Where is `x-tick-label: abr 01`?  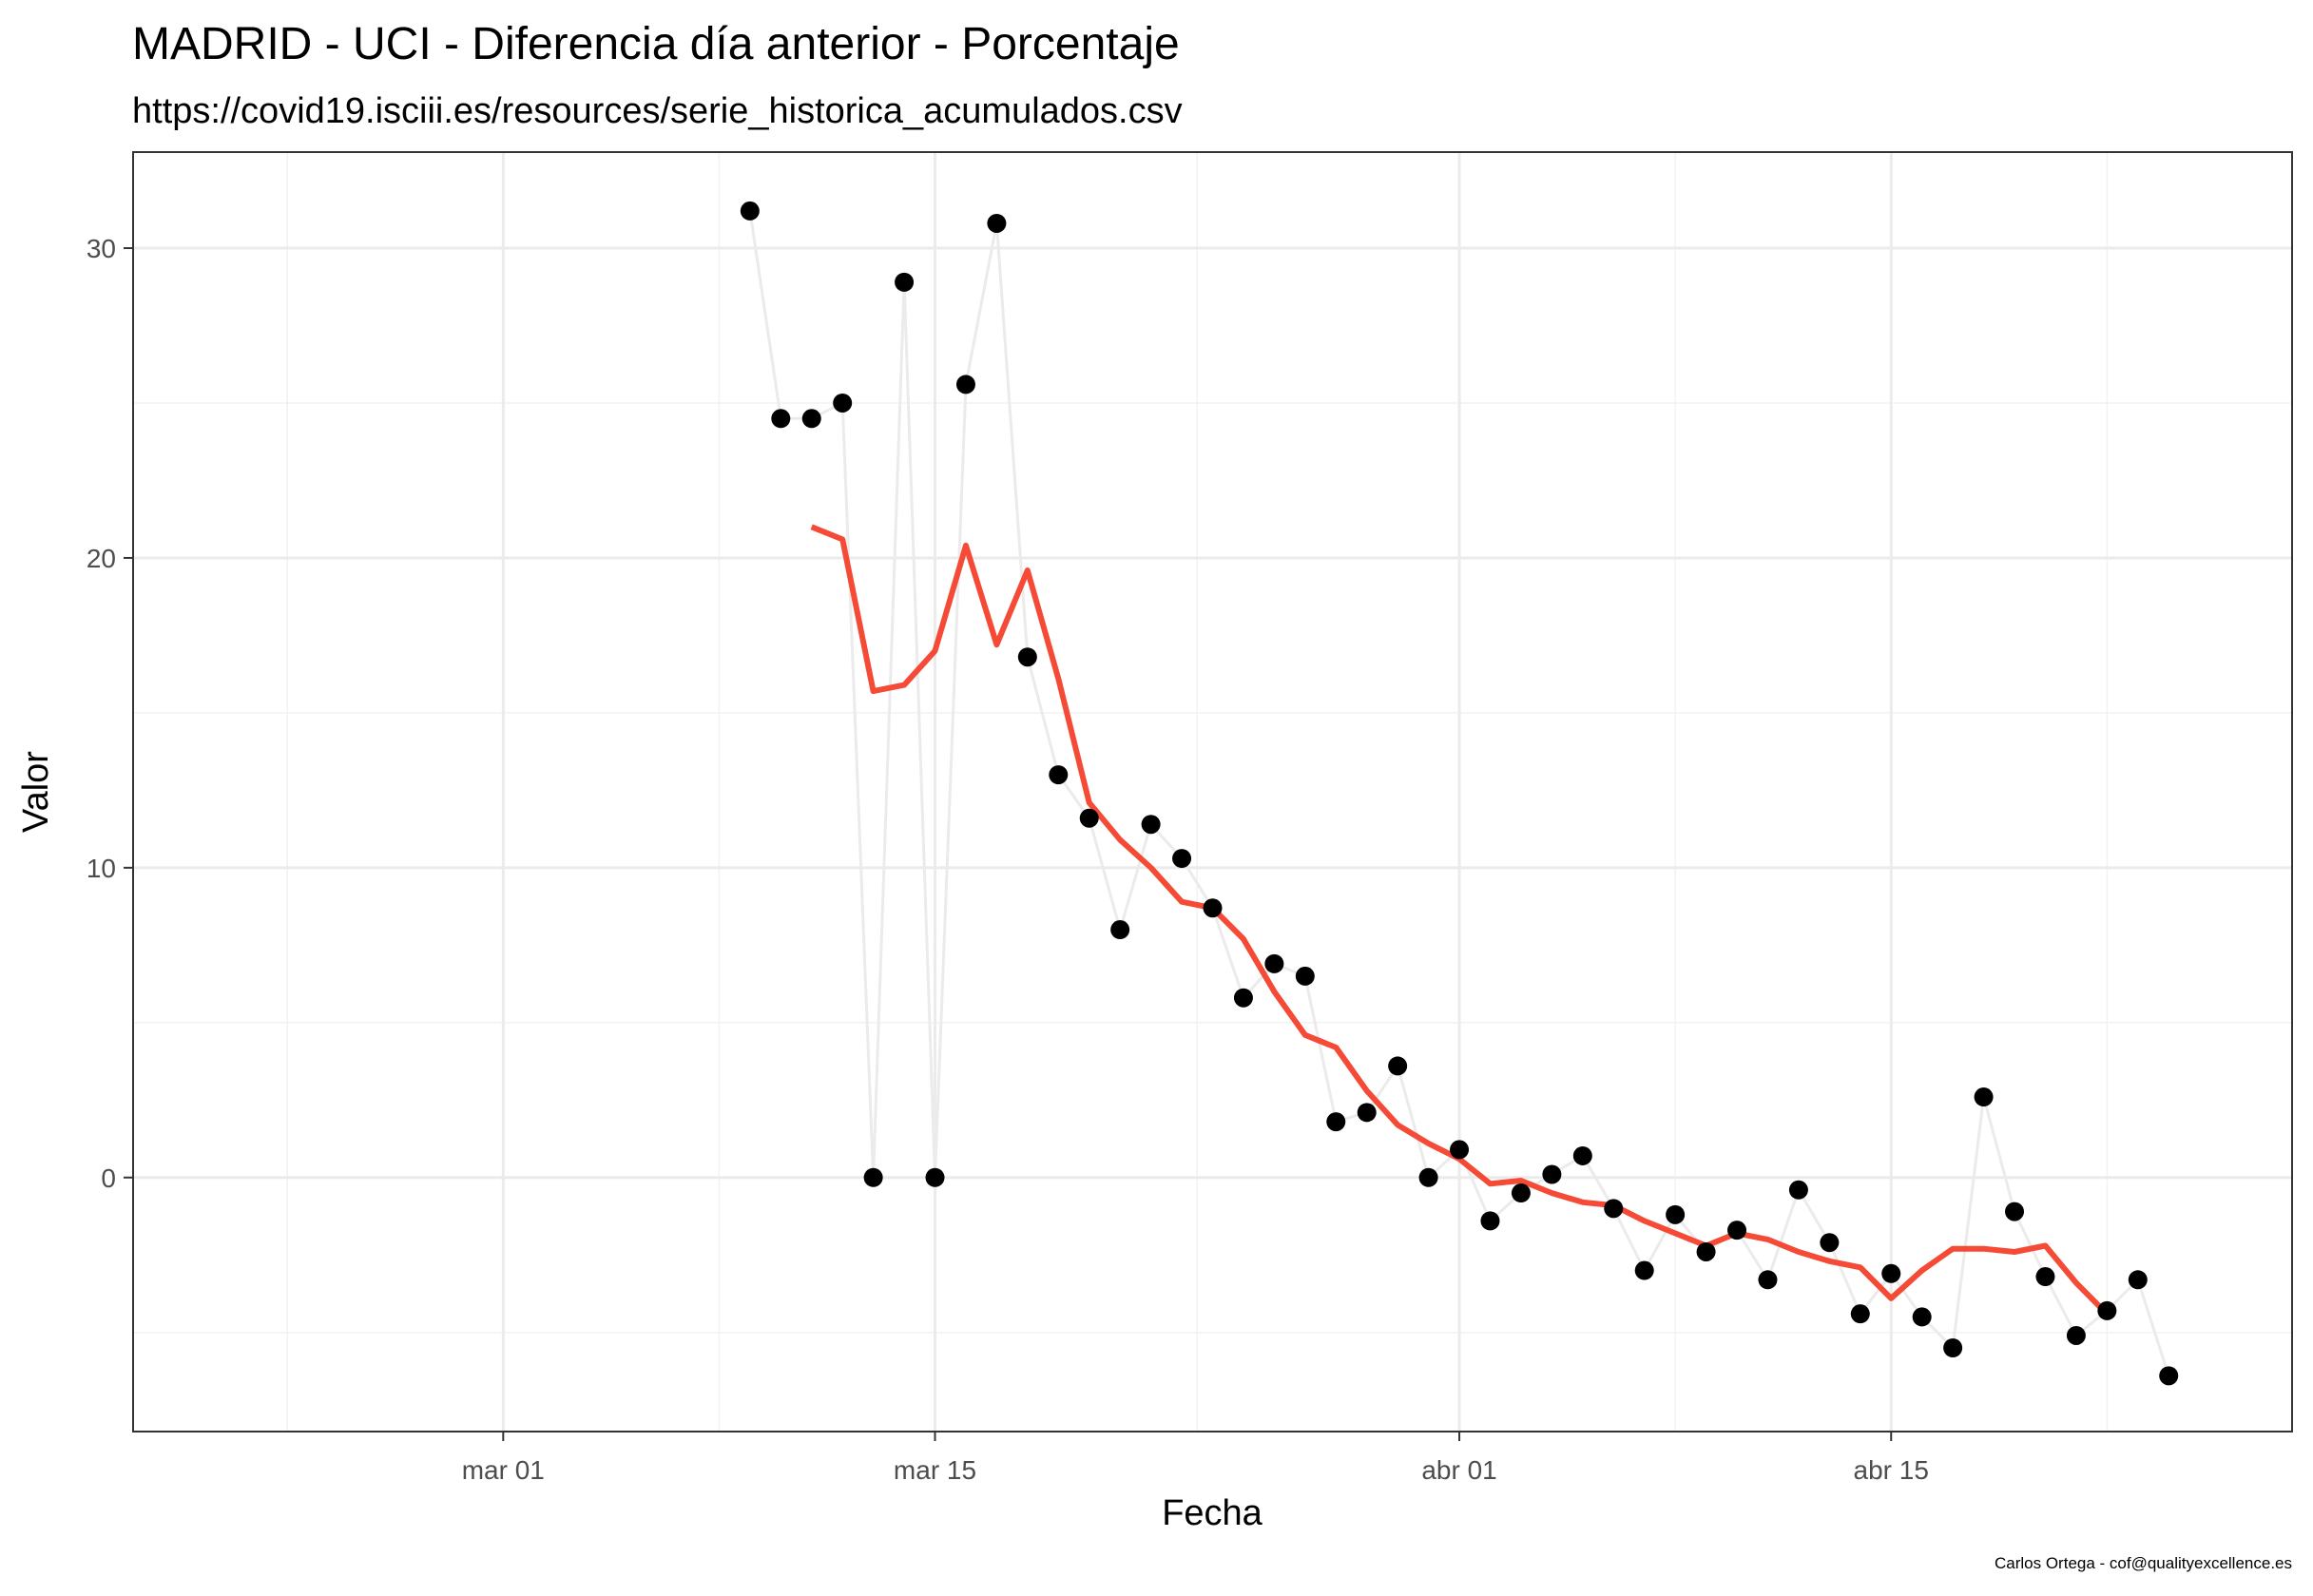 x-tick-label: abr 01 is located at coordinates (1458, 1470).